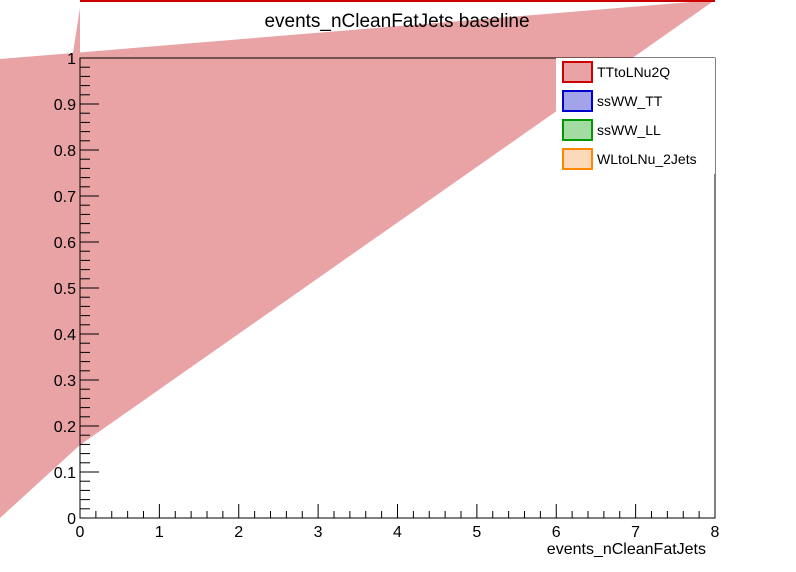 This screenshot has width=796, height=572. What do you see at coordinates (159, 532) in the screenshot?
I see `x-tick-label: 1` at bounding box center [159, 532].